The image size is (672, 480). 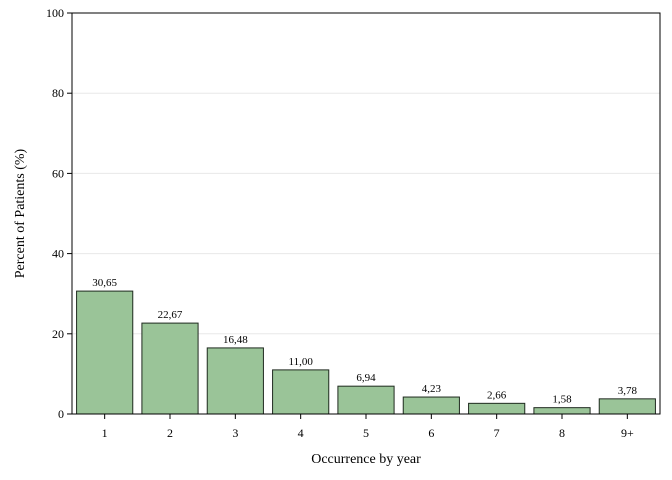 I want to click on x-tick-label: 3, so click(x=235, y=433).